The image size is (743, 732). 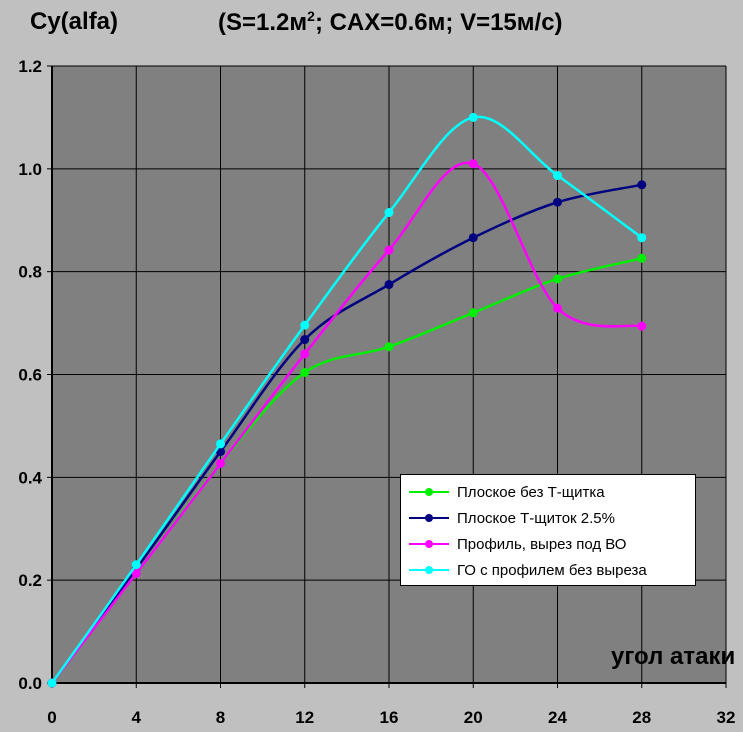 What do you see at coordinates (438, 22) in the screenshot?
I see `chart-title-suffix: ; CAX=0.6м; V=15м/с)` at bounding box center [438, 22].